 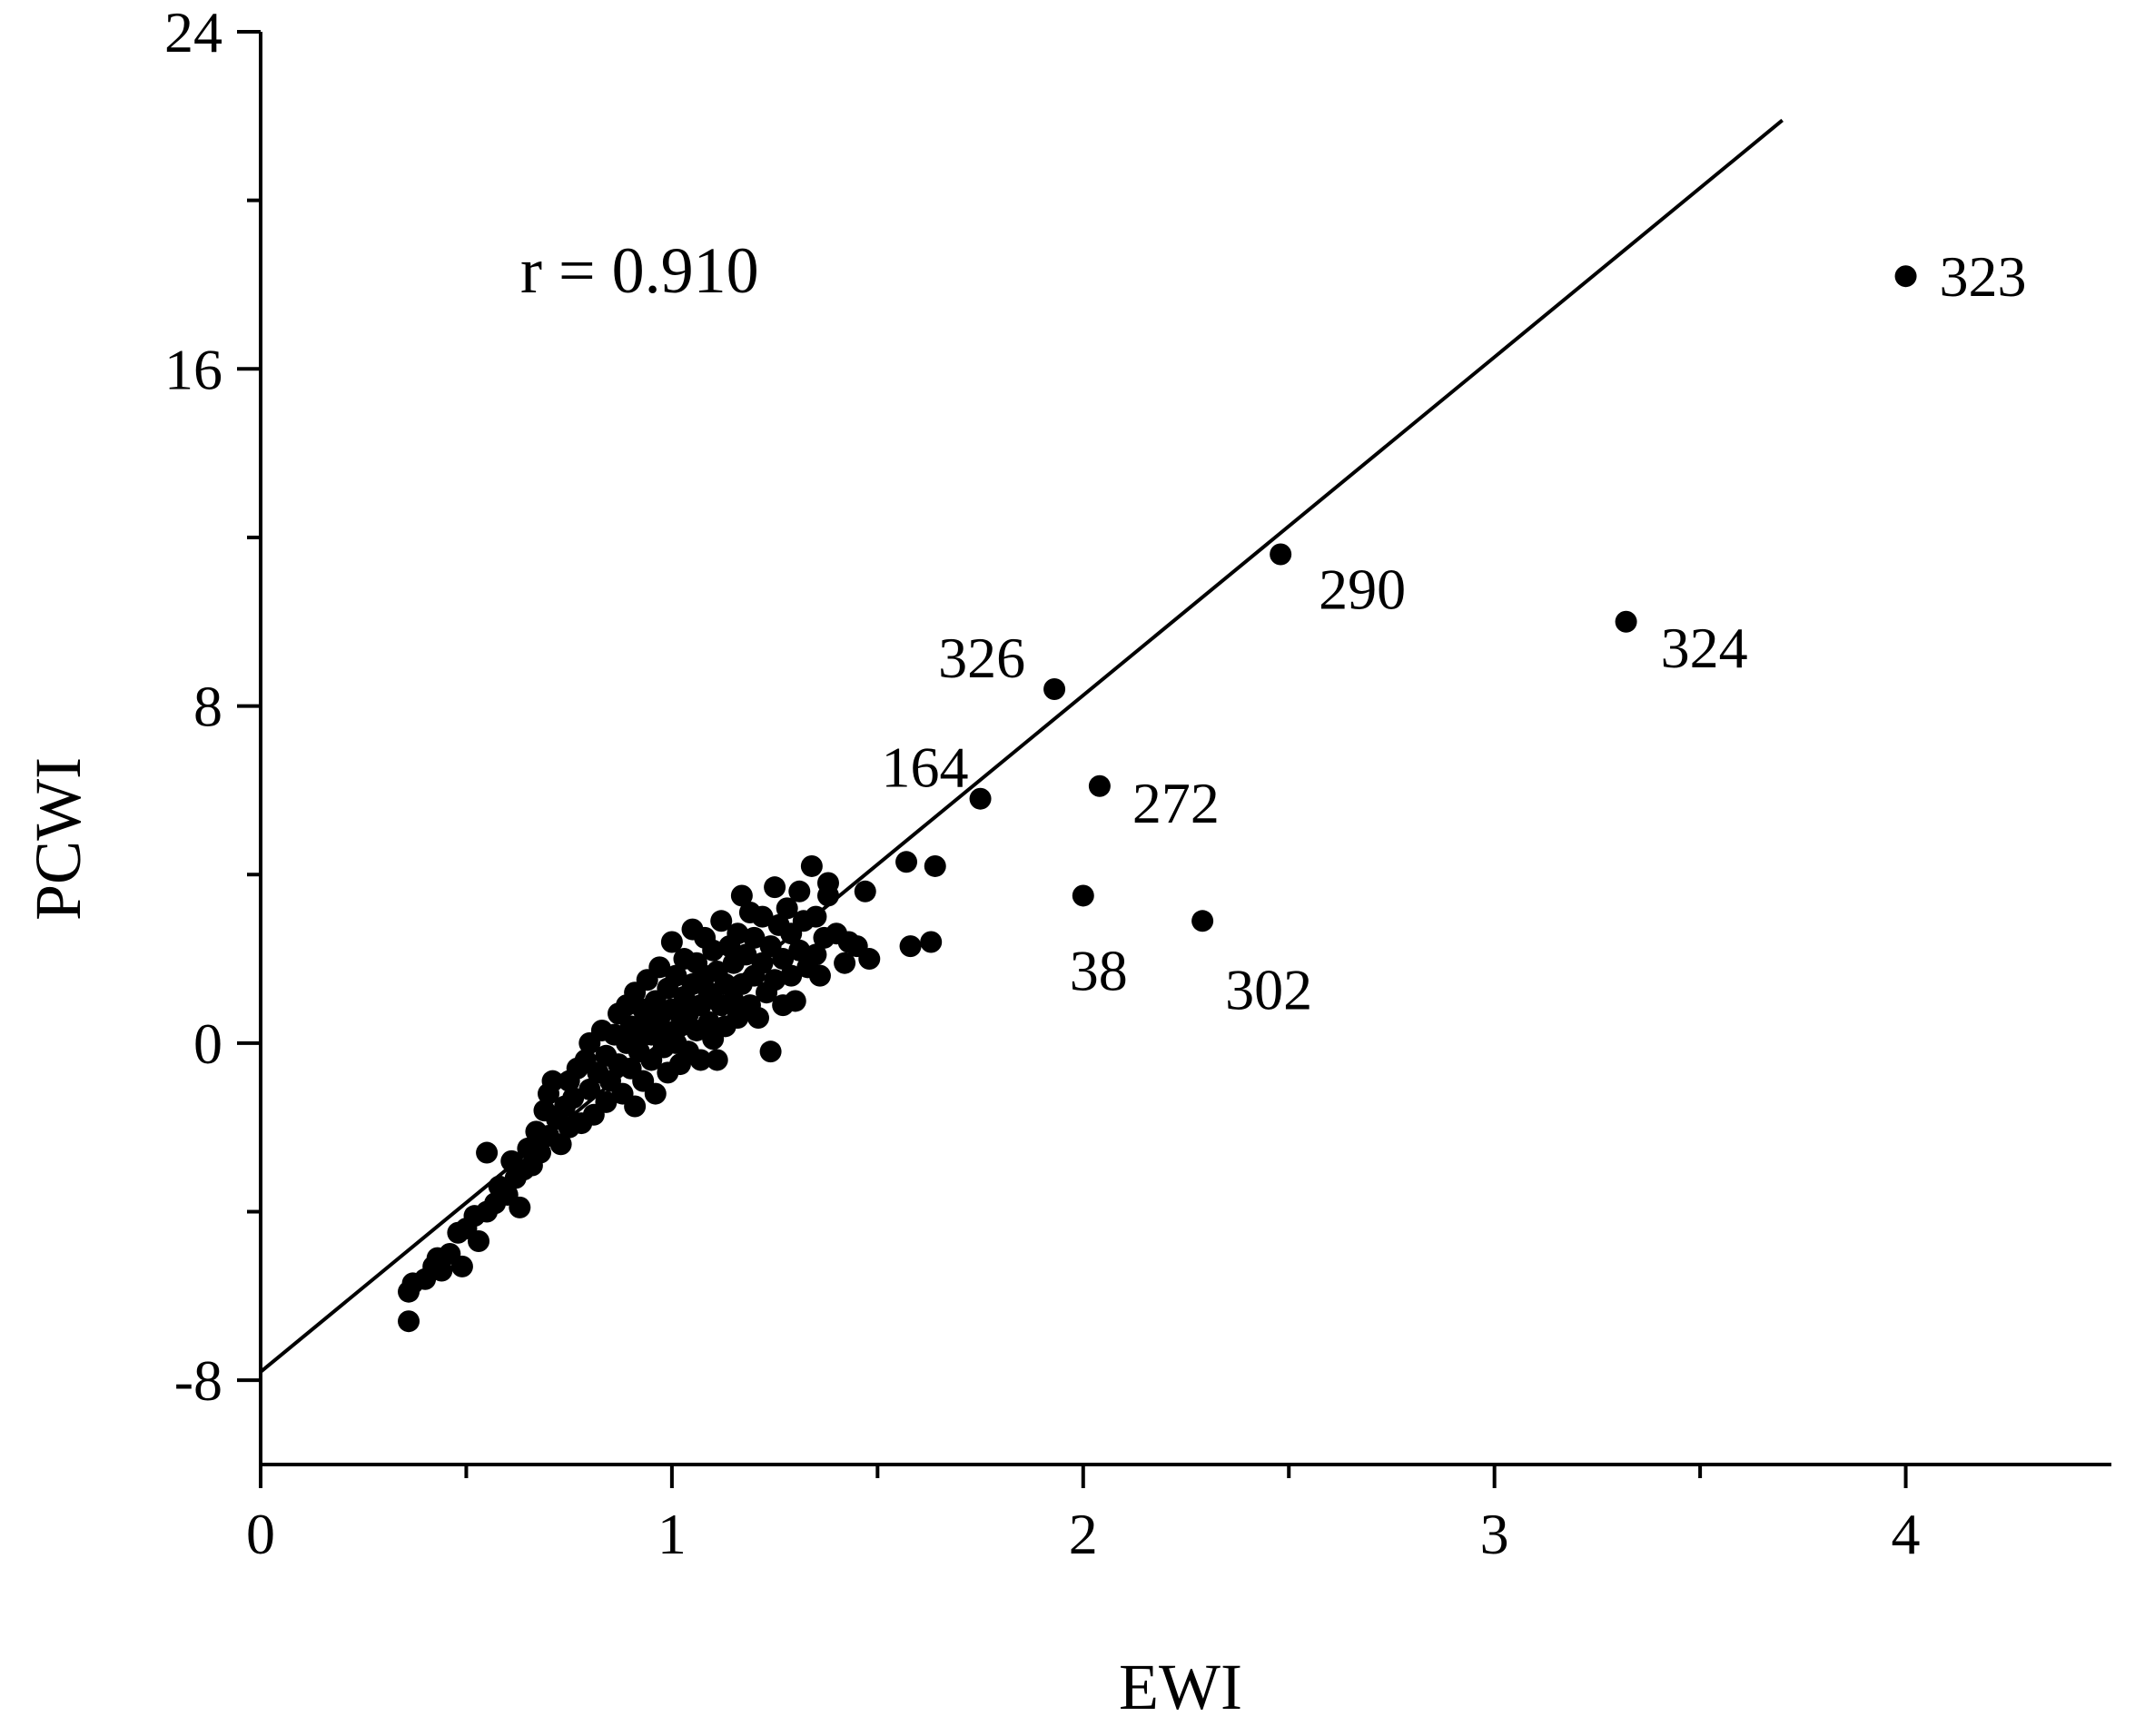 What do you see at coordinates (1176, 803) in the screenshot?
I see `point-label-272: 272` at bounding box center [1176, 803].